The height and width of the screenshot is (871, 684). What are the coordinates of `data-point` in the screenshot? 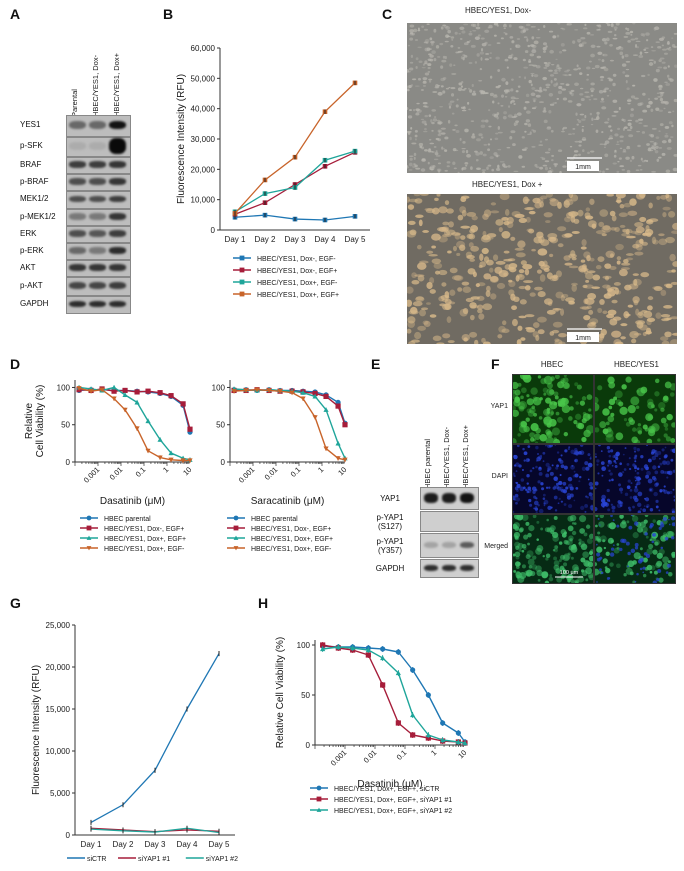 It's located at (413, 670).